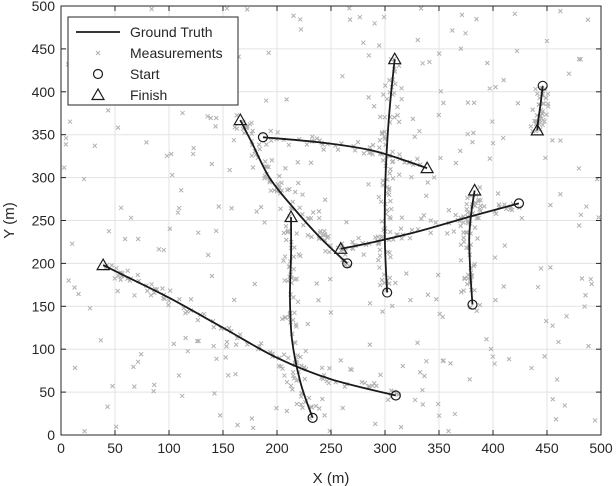 This screenshot has width=616, height=486. I want to click on legend-swatch-circle, so click(98, 74).